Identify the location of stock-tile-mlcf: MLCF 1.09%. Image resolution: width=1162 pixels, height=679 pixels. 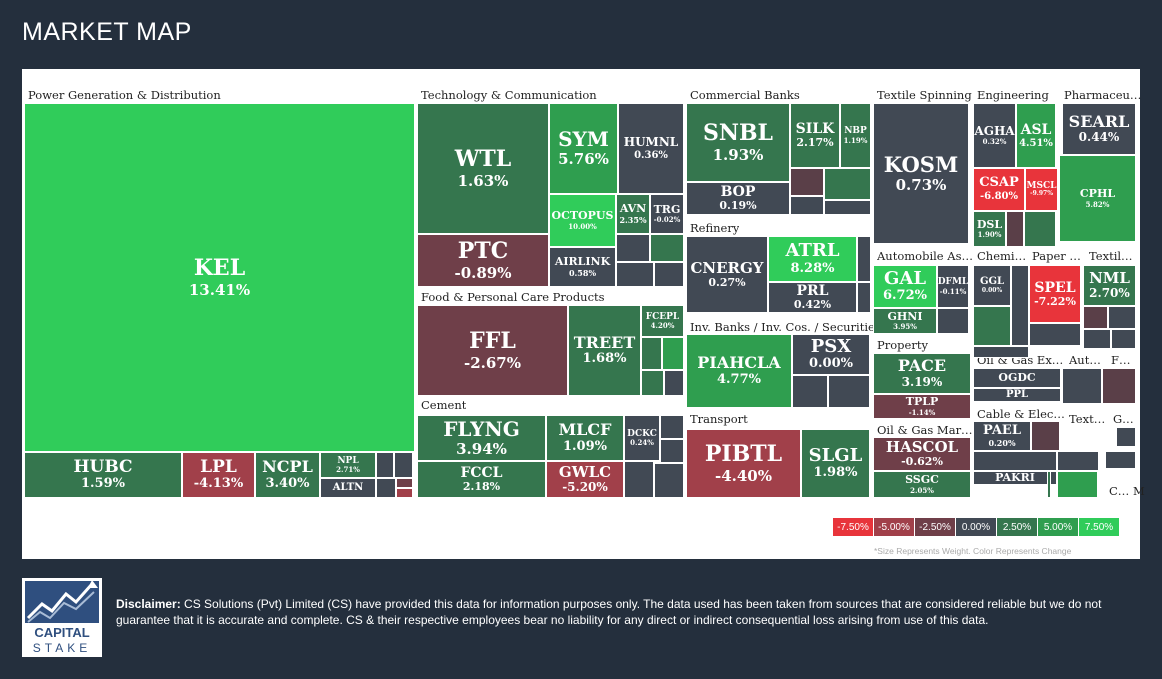
(585, 438).